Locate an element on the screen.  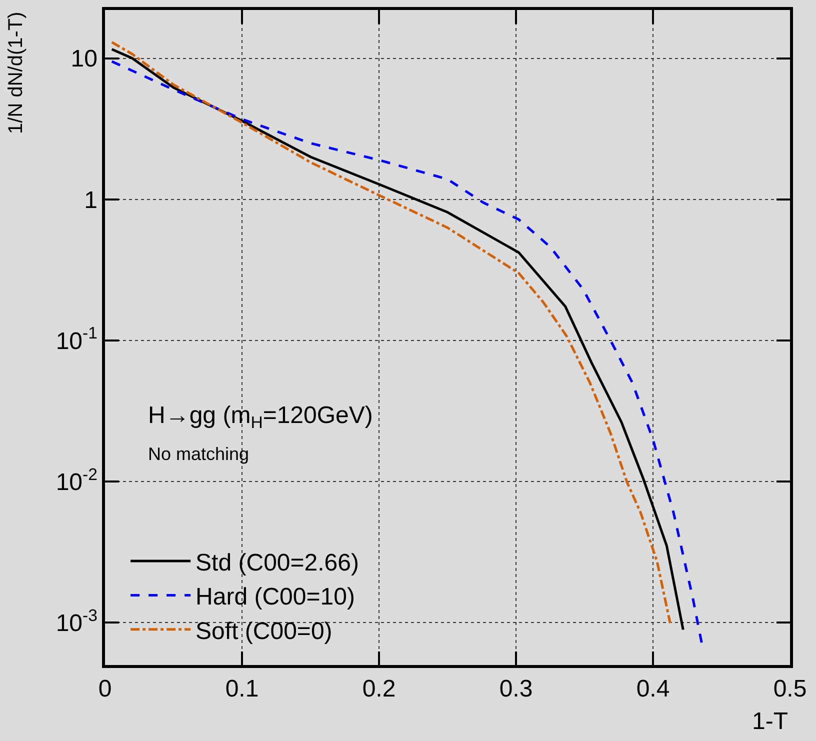
annotation: No matching is located at coordinates (199, 454).